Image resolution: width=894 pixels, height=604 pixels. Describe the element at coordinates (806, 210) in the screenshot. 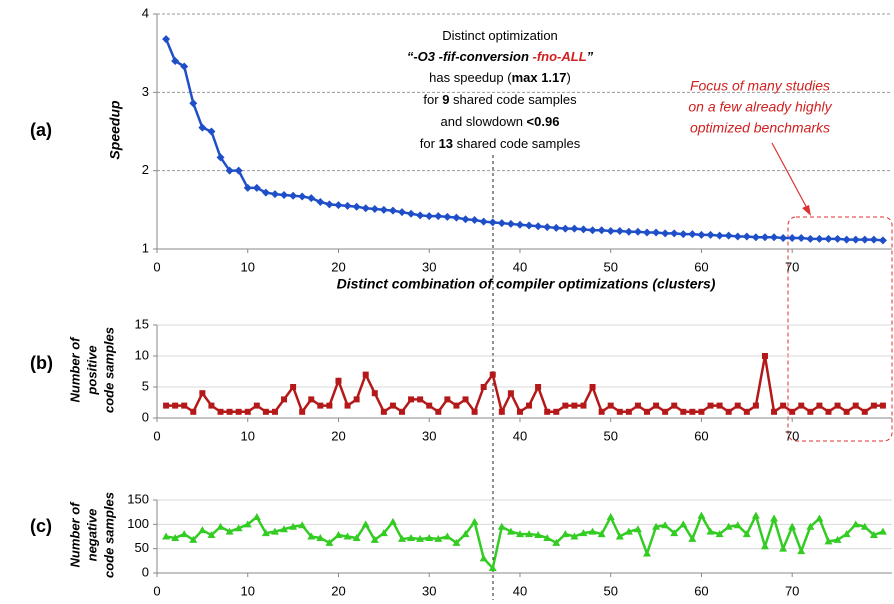

I see `arrow-head` at that location.